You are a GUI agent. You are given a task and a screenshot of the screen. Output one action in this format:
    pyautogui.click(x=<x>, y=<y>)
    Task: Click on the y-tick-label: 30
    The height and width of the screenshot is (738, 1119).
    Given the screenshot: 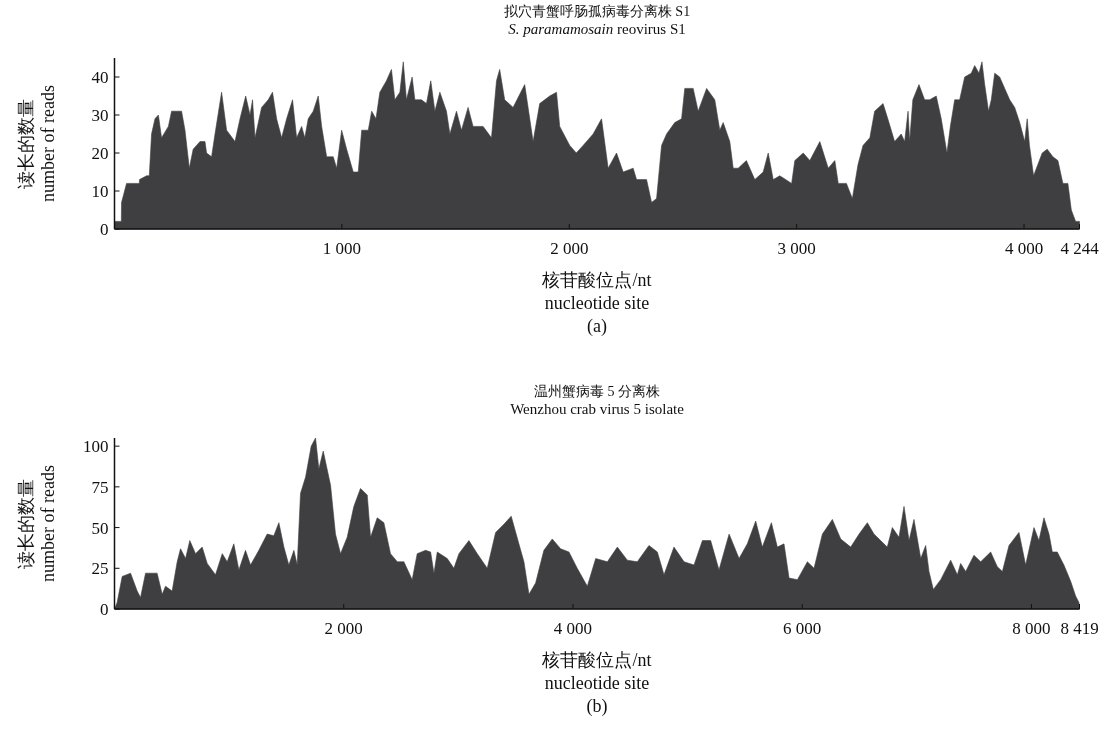 What is the action you would take?
    pyautogui.click(x=100, y=115)
    